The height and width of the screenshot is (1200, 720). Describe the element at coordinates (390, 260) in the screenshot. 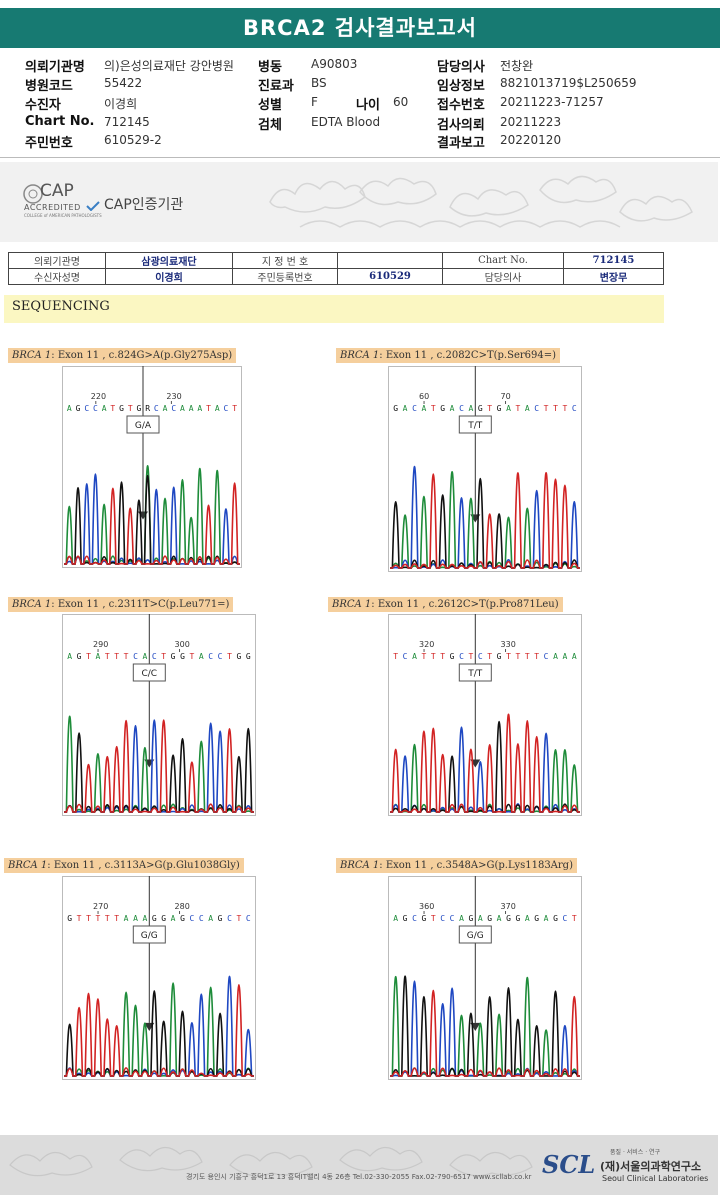

I see `table-value` at that location.